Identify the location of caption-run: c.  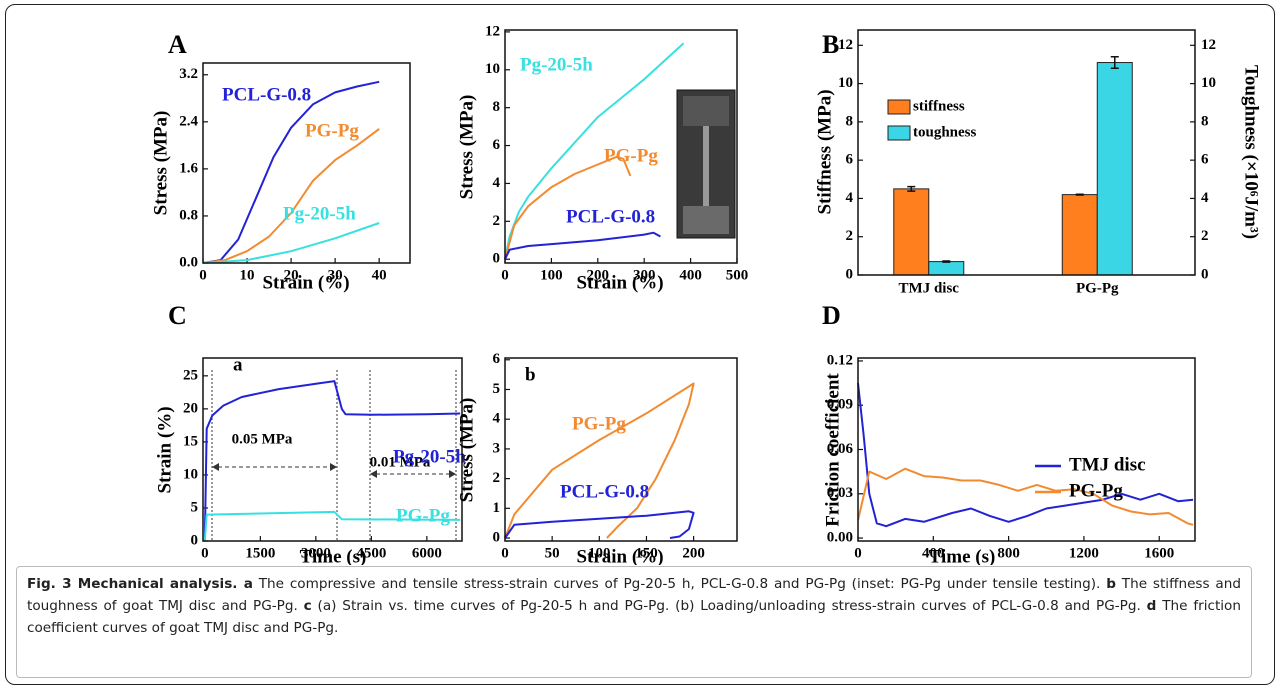
(307, 606).